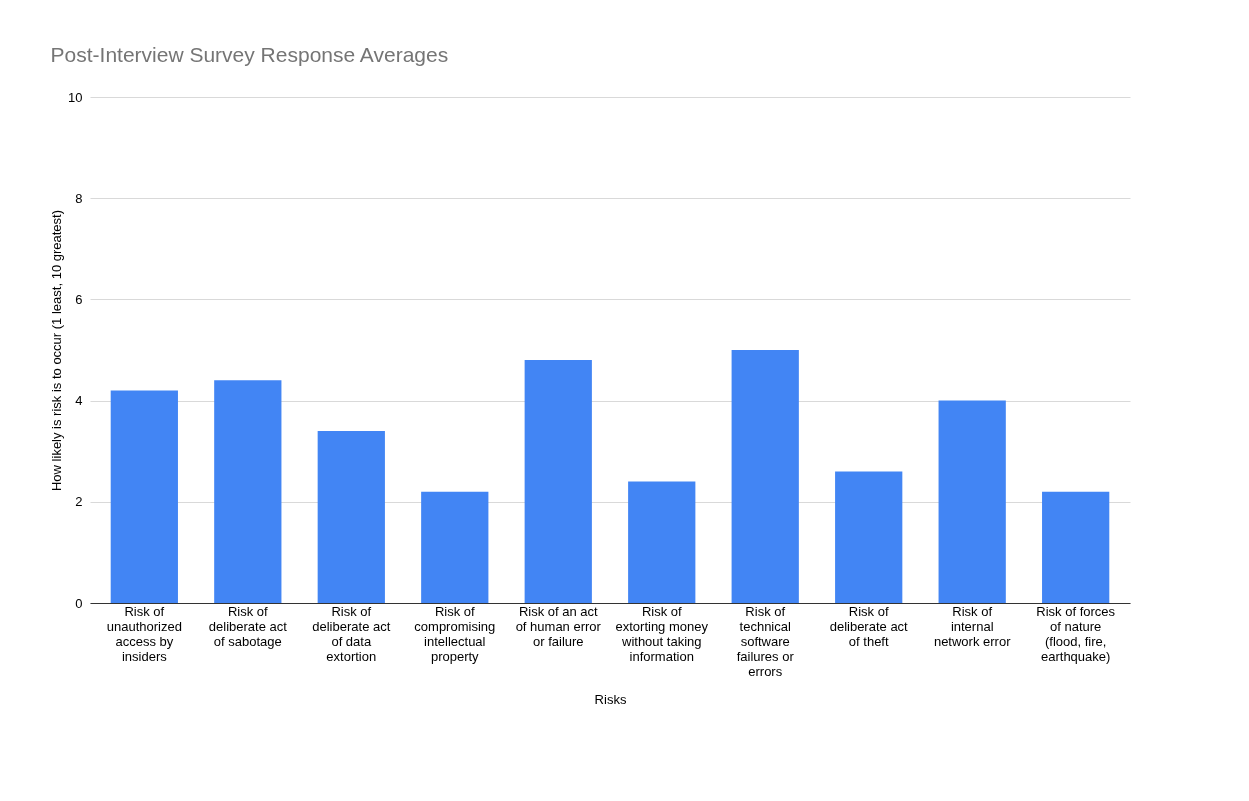 The width and height of the screenshot is (1249, 801). What do you see at coordinates (610, 699) in the screenshot?
I see `x-axis-title: Risks` at bounding box center [610, 699].